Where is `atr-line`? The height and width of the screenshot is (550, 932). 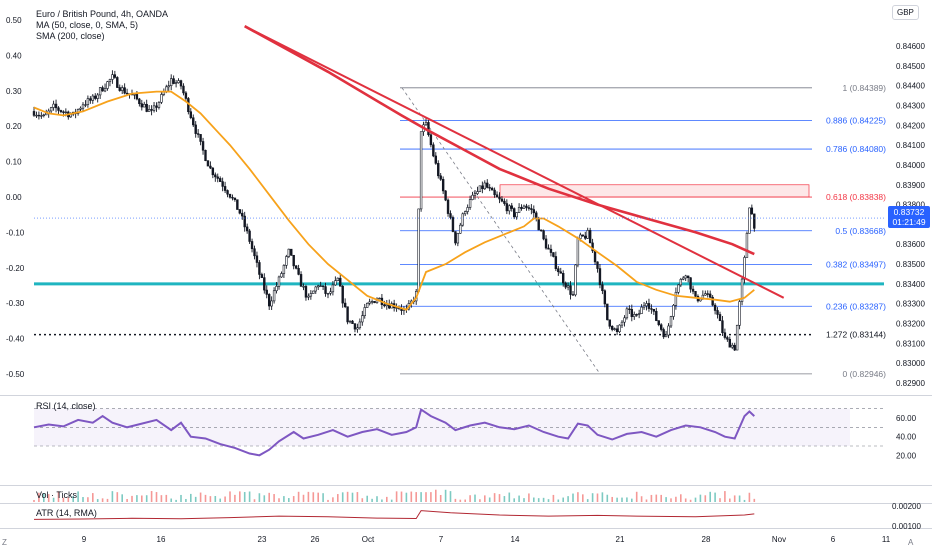
atr-line is located at coordinates (394, 515).